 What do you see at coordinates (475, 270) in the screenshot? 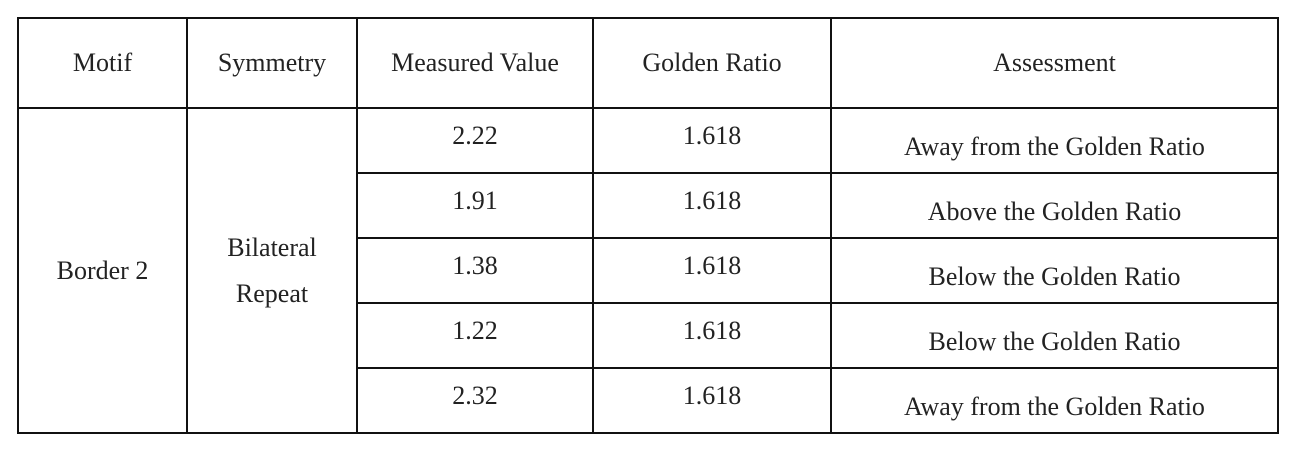
I see `measured-value-cell: 1.38` at bounding box center [475, 270].